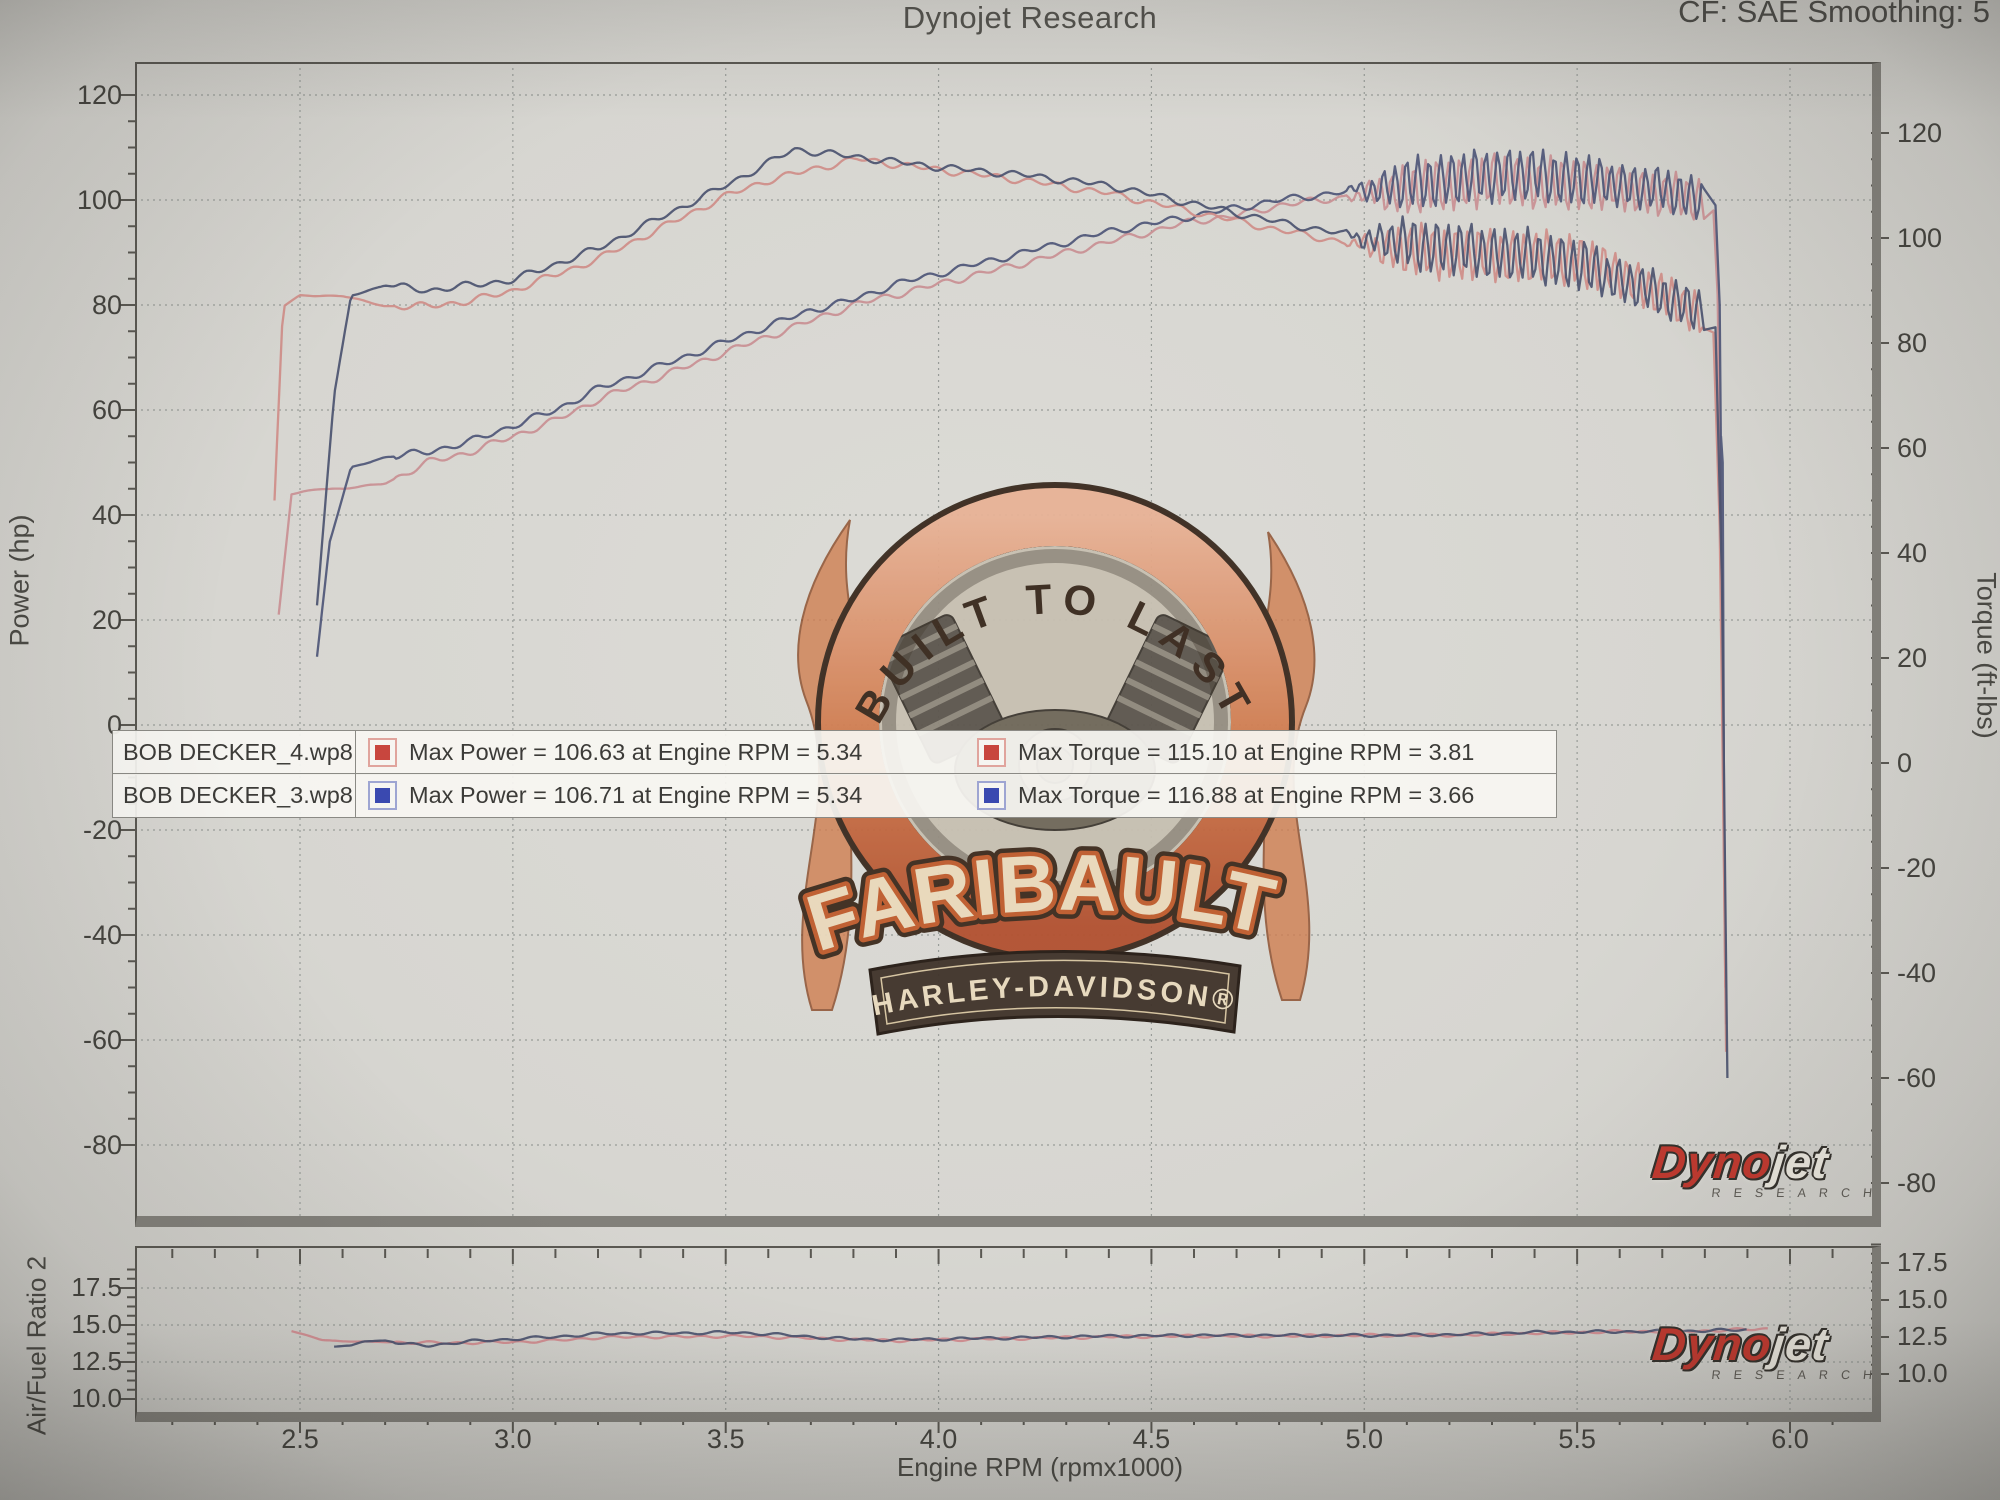 The height and width of the screenshot is (1500, 2000). I want to click on afr-blue-curve, so click(1040, 1337).